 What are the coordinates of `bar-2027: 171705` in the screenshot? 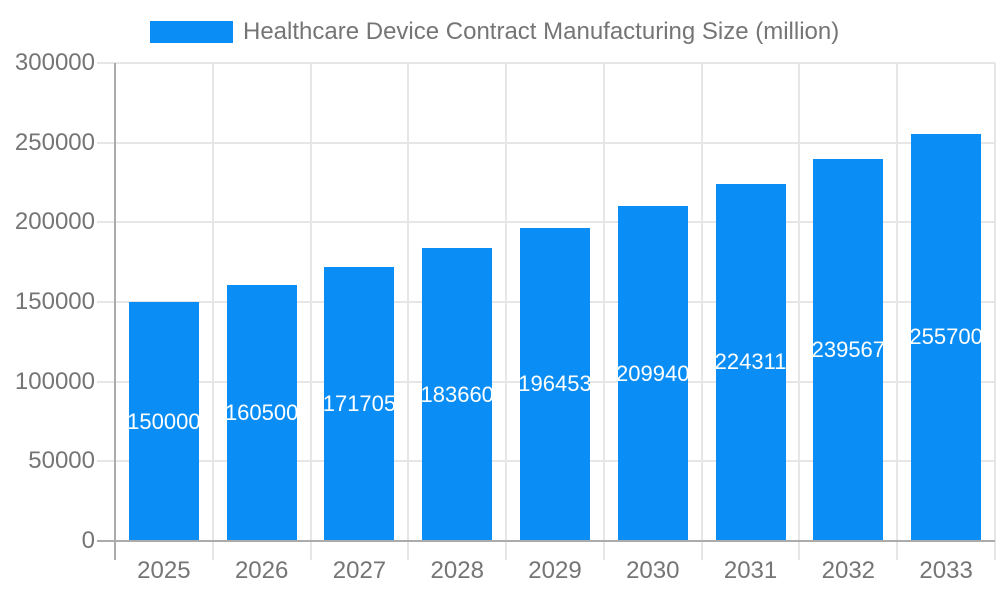 It's located at (359, 404).